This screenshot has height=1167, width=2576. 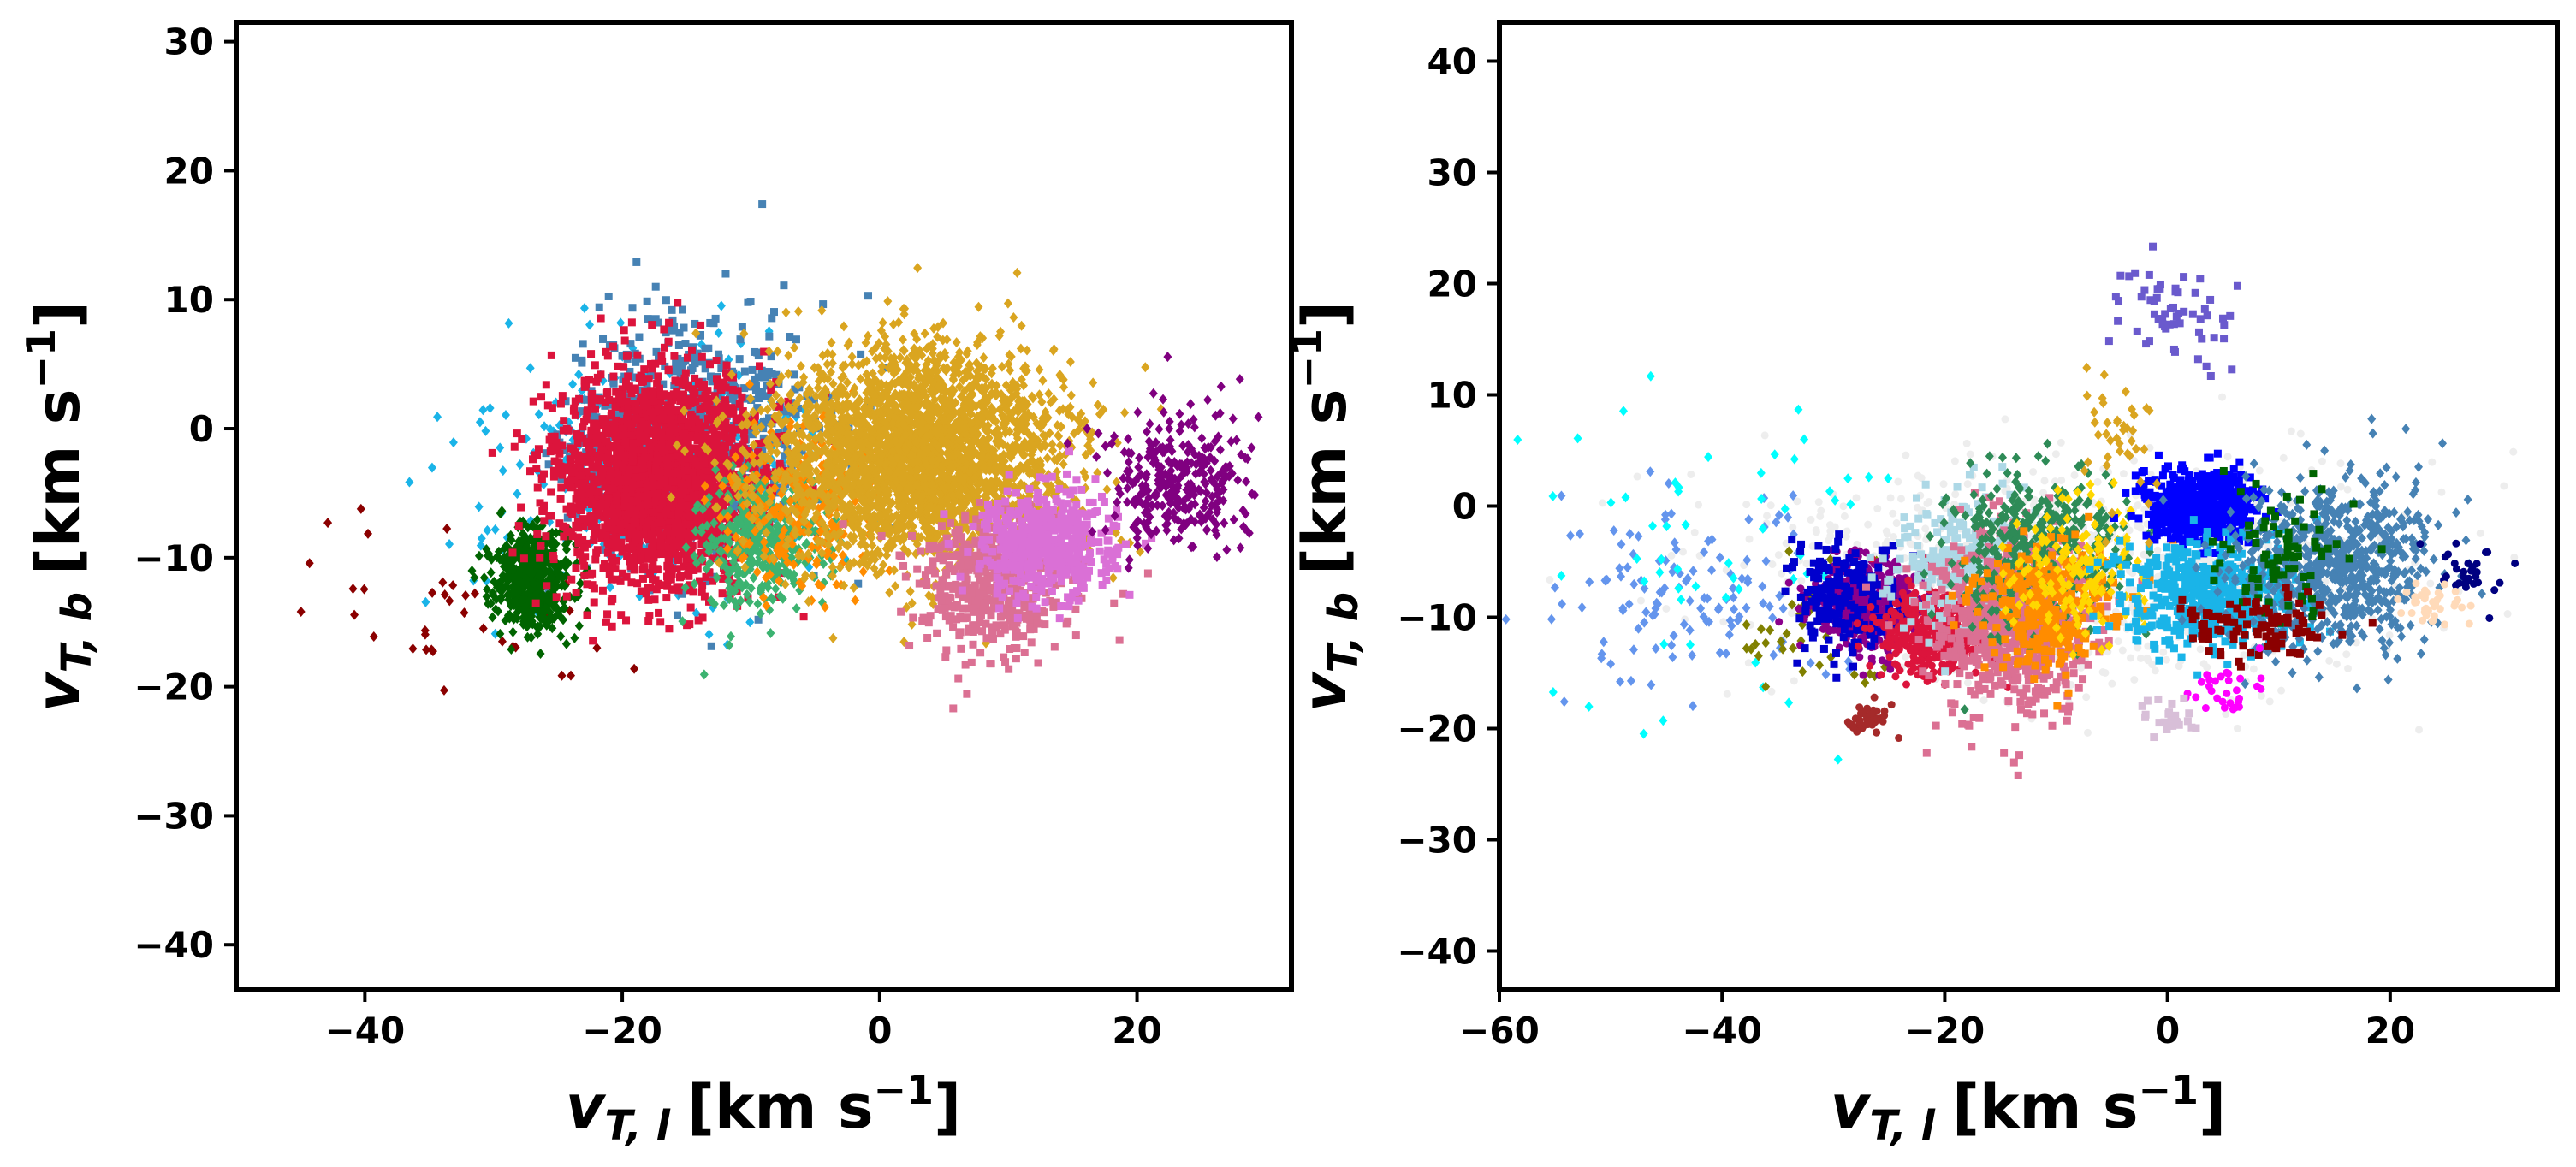 What do you see at coordinates (704, 675) in the screenshot?
I see `point-mediumseagreen` at bounding box center [704, 675].